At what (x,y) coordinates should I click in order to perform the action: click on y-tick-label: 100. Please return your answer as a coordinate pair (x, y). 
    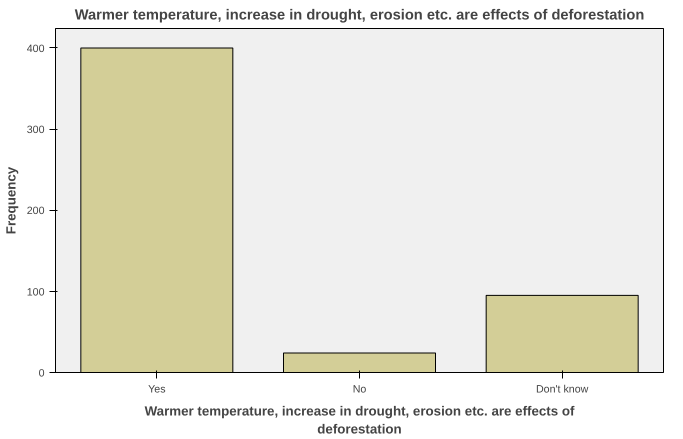
    Looking at the image, I should click on (35, 292).